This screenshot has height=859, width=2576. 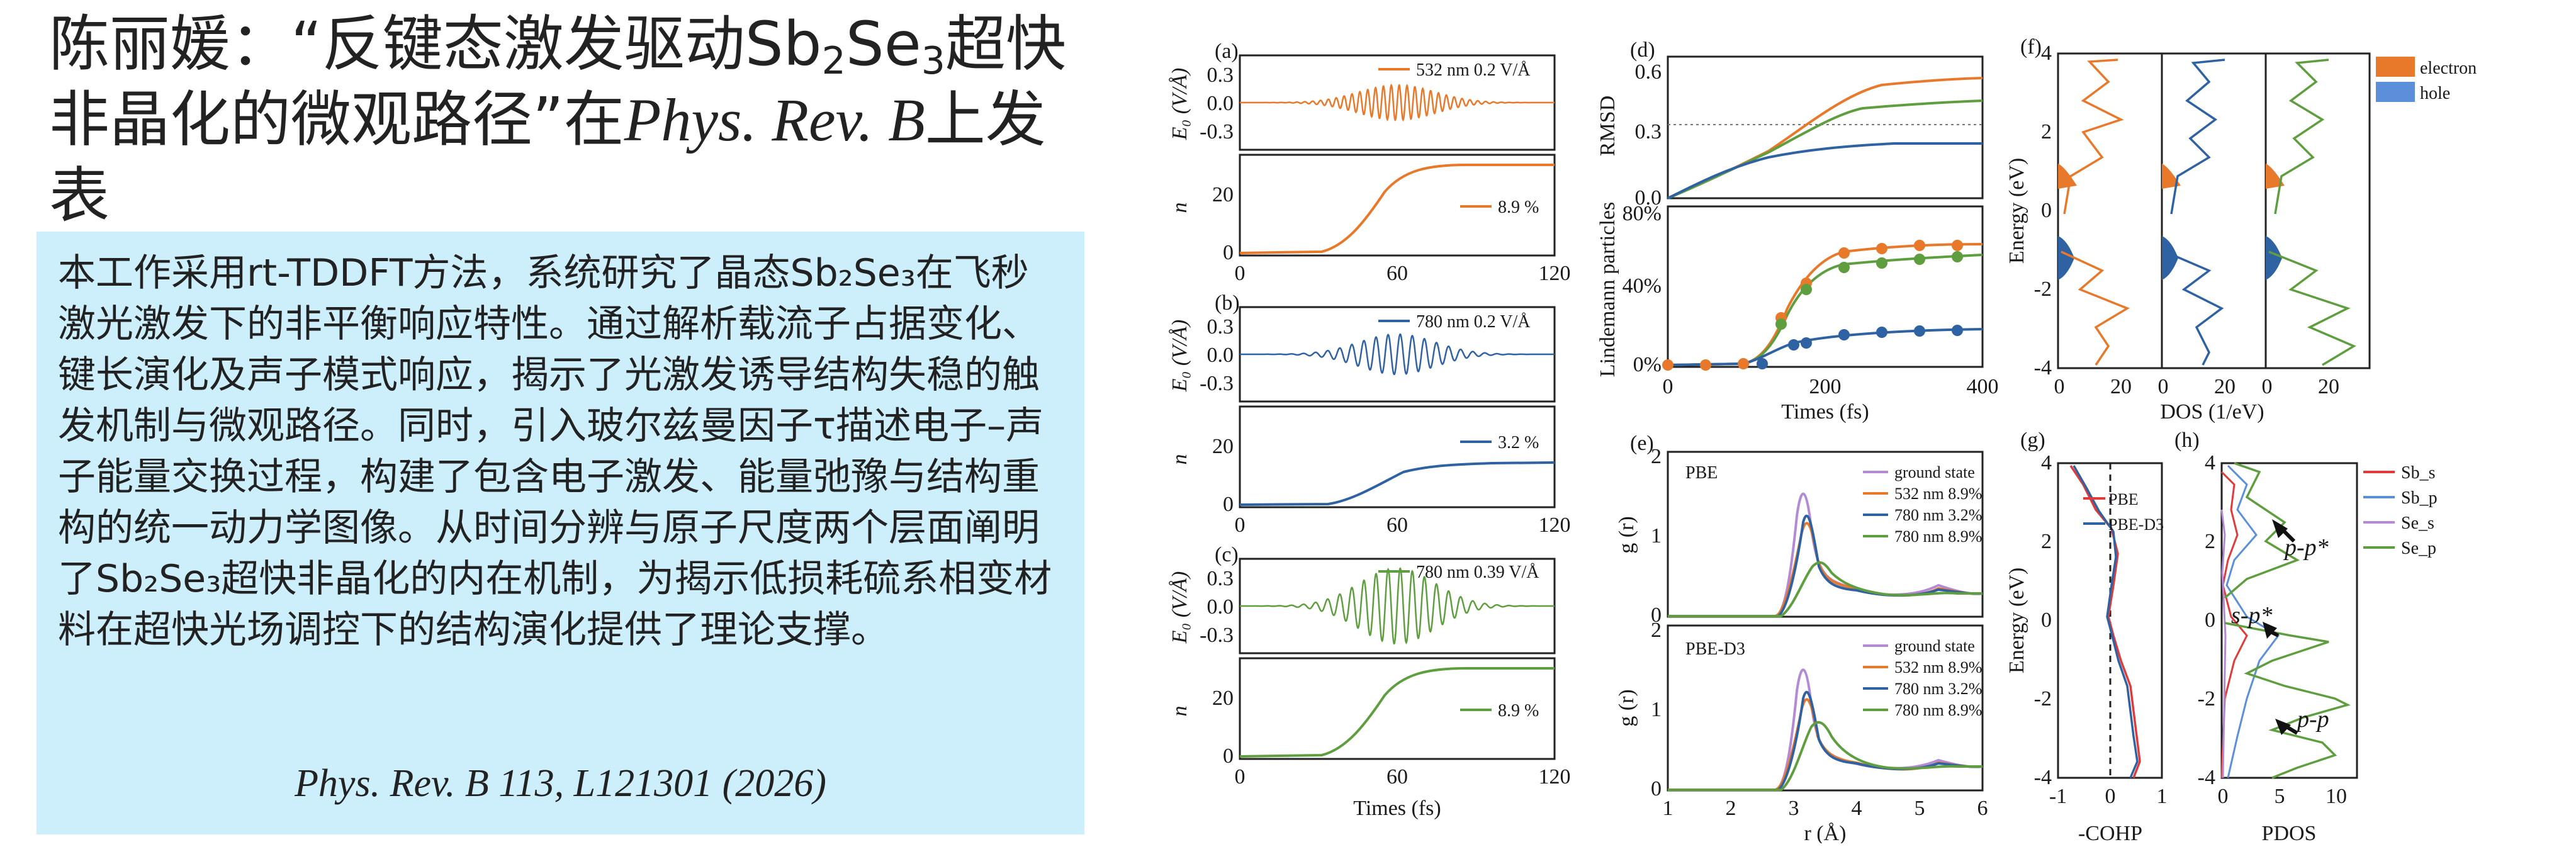 What do you see at coordinates (2270, 630) in the screenshot?
I see `annot-arrow-2-head` at bounding box center [2270, 630].